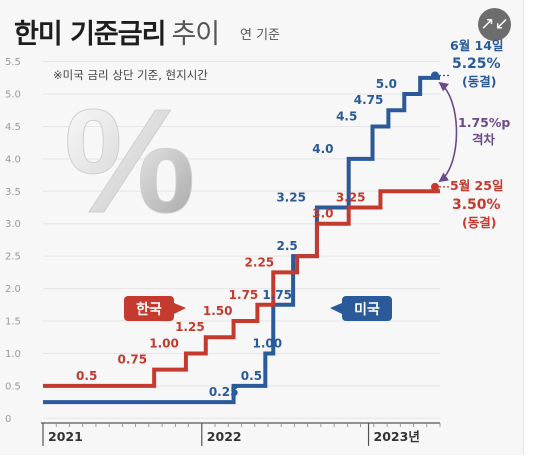 This screenshot has height=463, width=549. Describe the element at coordinates (164, 343) in the screenshot. I see `korea-value-label: 1.00` at that location.